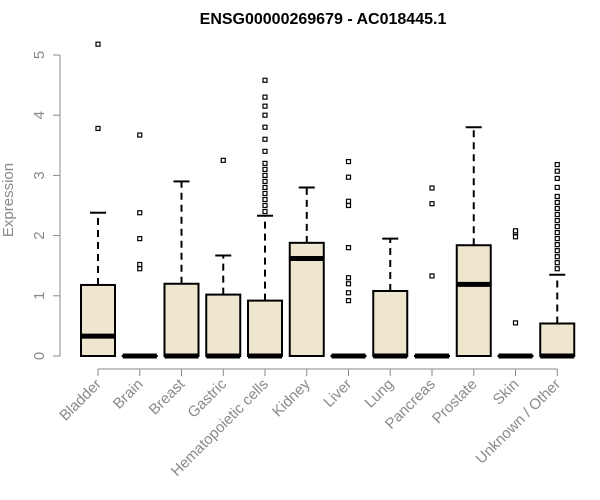 The image size is (600, 500). Describe the element at coordinates (223, 258) in the screenshot. I see `box-gastric` at that location.